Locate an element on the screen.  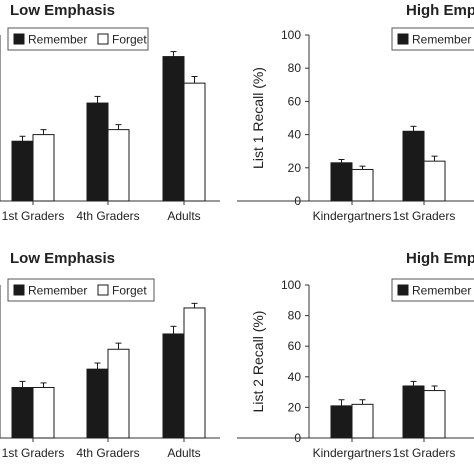
y-axis-label: List 1 Recall (%) is located at coordinates (258, 118).